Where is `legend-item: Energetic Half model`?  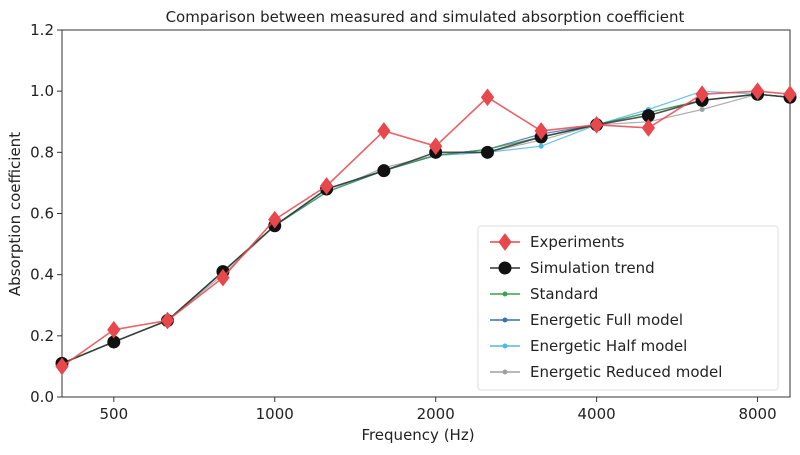 legend-item: Energetic Half model is located at coordinates (588, 346).